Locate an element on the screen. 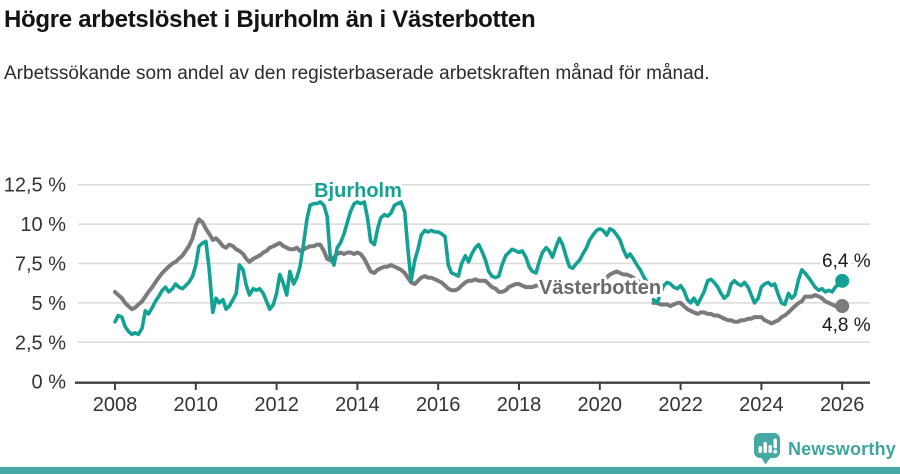  y-tick-label: 7,5 % is located at coordinates (40, 265).